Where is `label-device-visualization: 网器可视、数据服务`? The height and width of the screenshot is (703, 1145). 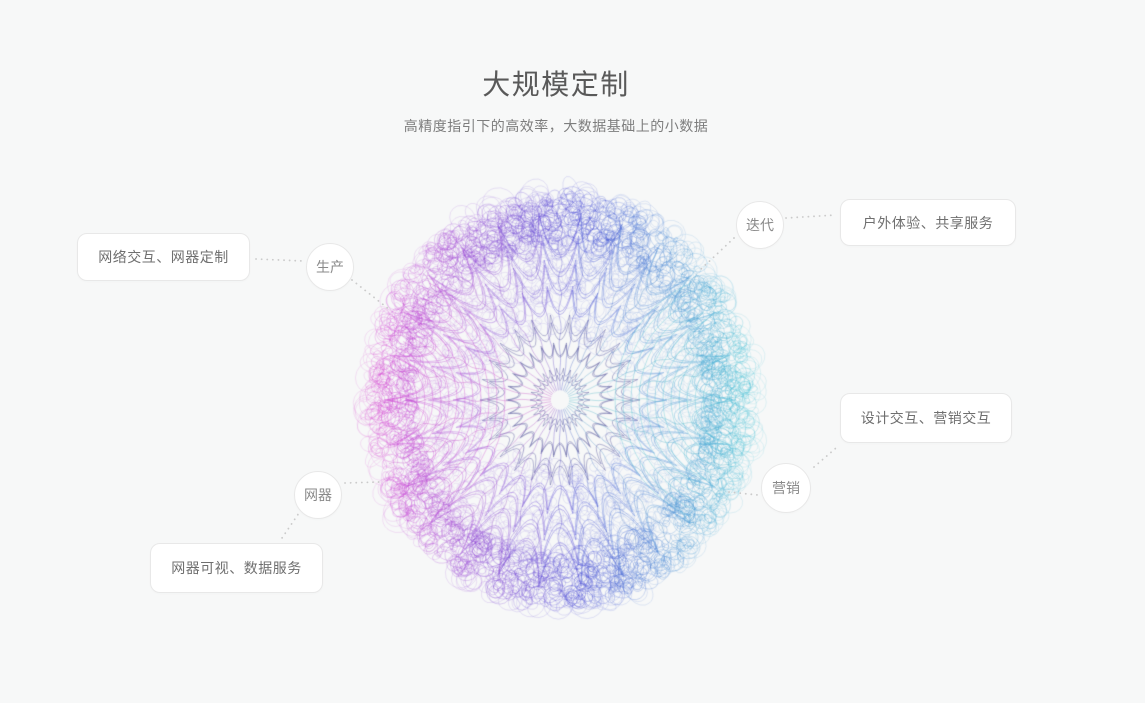
label-device-visualization: 网器可视、数据服务 is located at coordinates (236, 568).